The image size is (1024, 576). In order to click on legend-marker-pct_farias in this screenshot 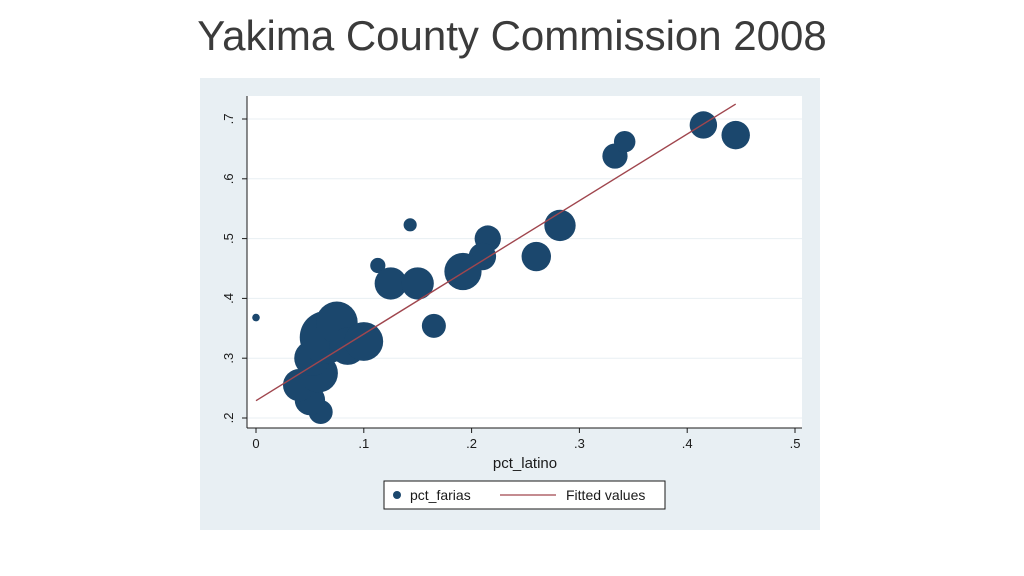, I will do `click(397, 495)`.